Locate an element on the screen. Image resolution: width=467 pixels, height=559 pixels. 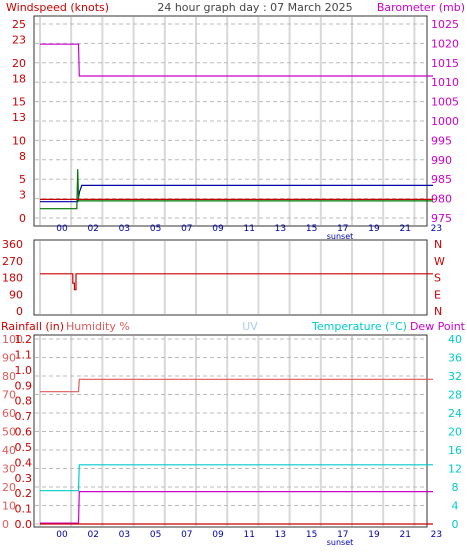
rainfall-axis-label: Rainfall (in) is located at coordinates (32, 326).